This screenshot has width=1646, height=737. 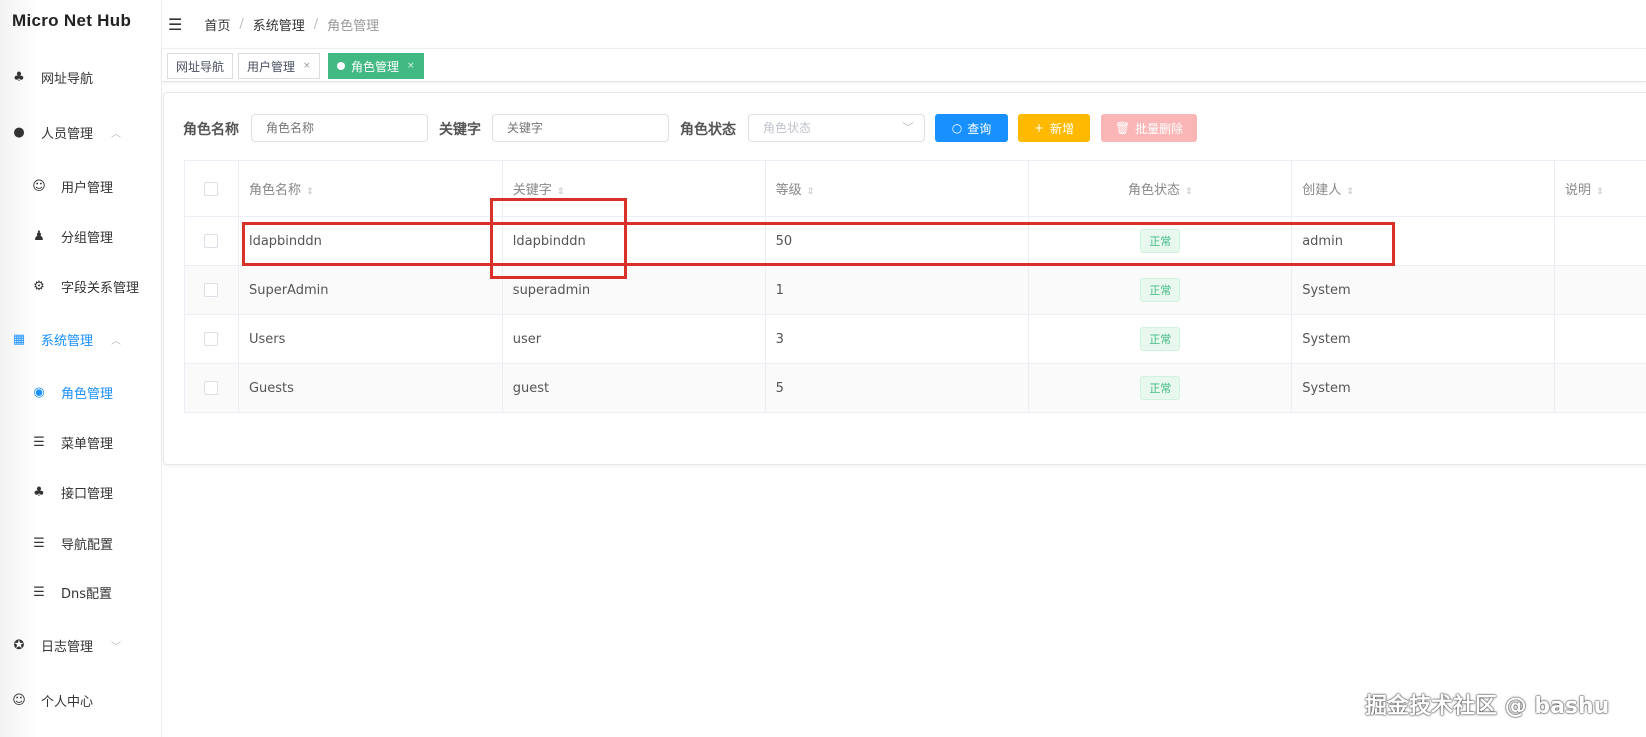 What do you see at coordinates (116, 647) in the screenshot?
I see `chevron-down-icon: ﹀` at bounding box center [116, 647].